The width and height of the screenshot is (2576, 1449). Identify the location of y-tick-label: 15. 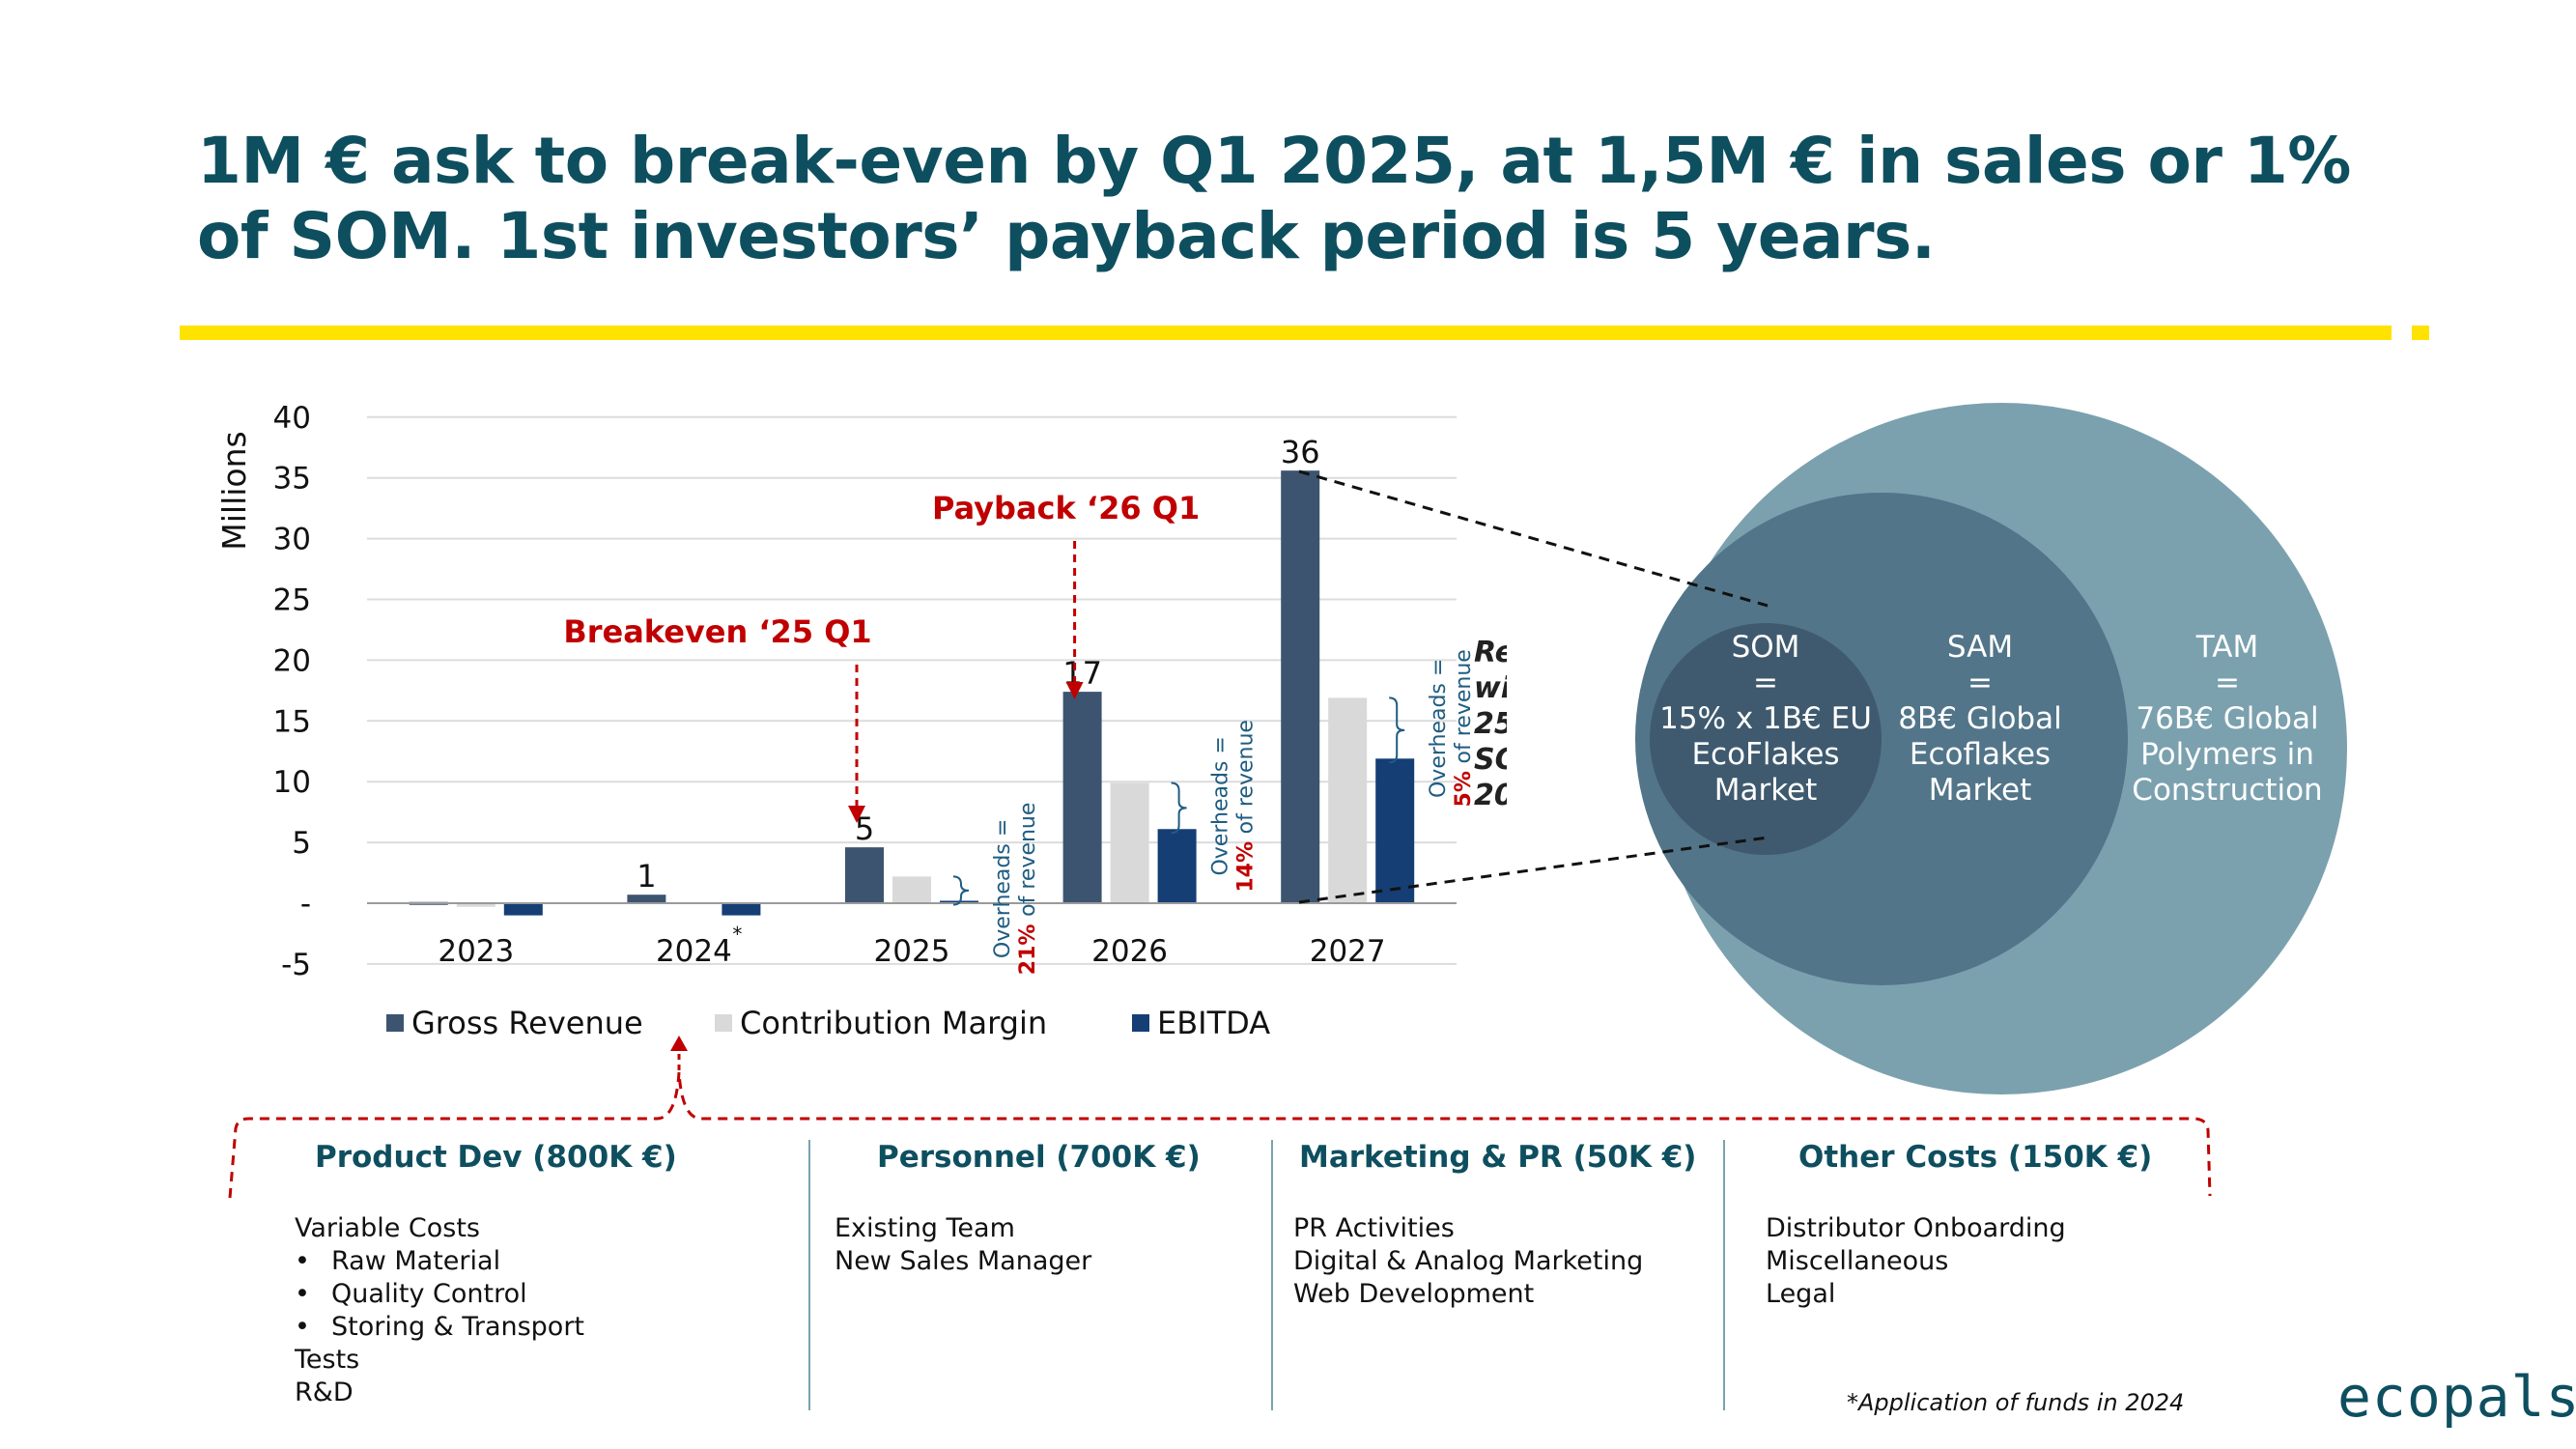
(292, 721).